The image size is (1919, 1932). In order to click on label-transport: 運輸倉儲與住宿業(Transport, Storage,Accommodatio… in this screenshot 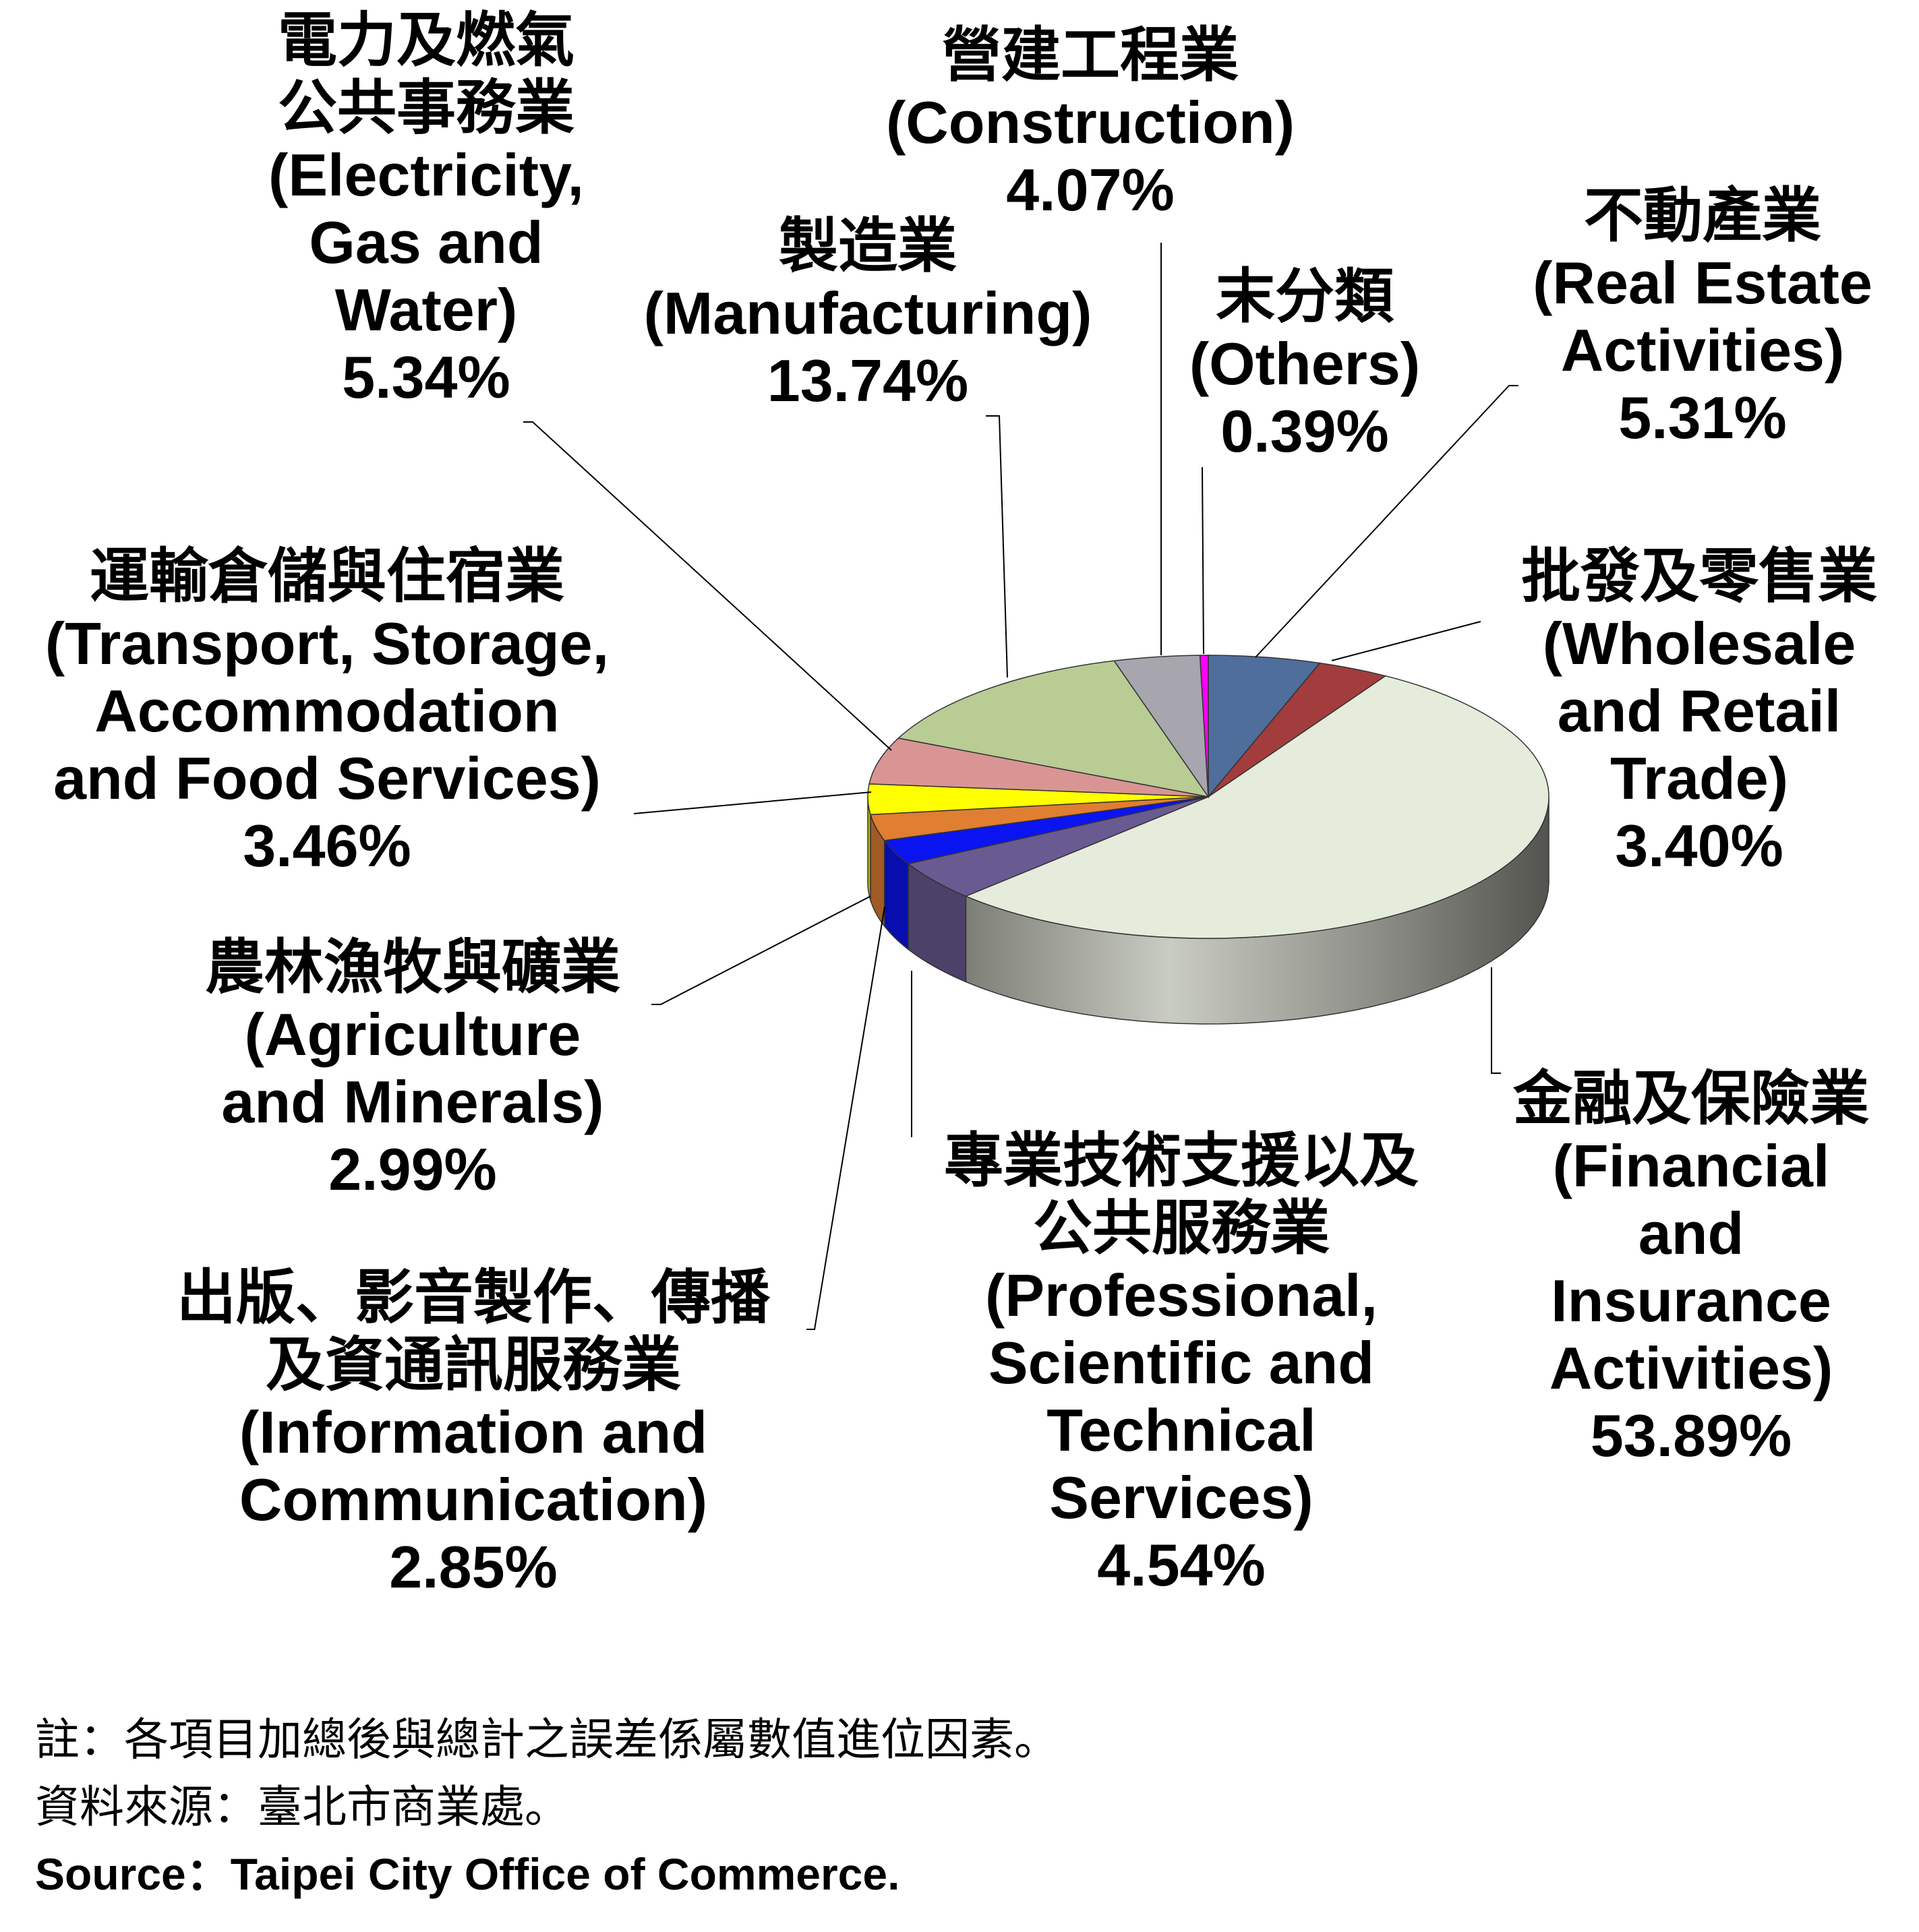, I will do `click(327, 711)`.